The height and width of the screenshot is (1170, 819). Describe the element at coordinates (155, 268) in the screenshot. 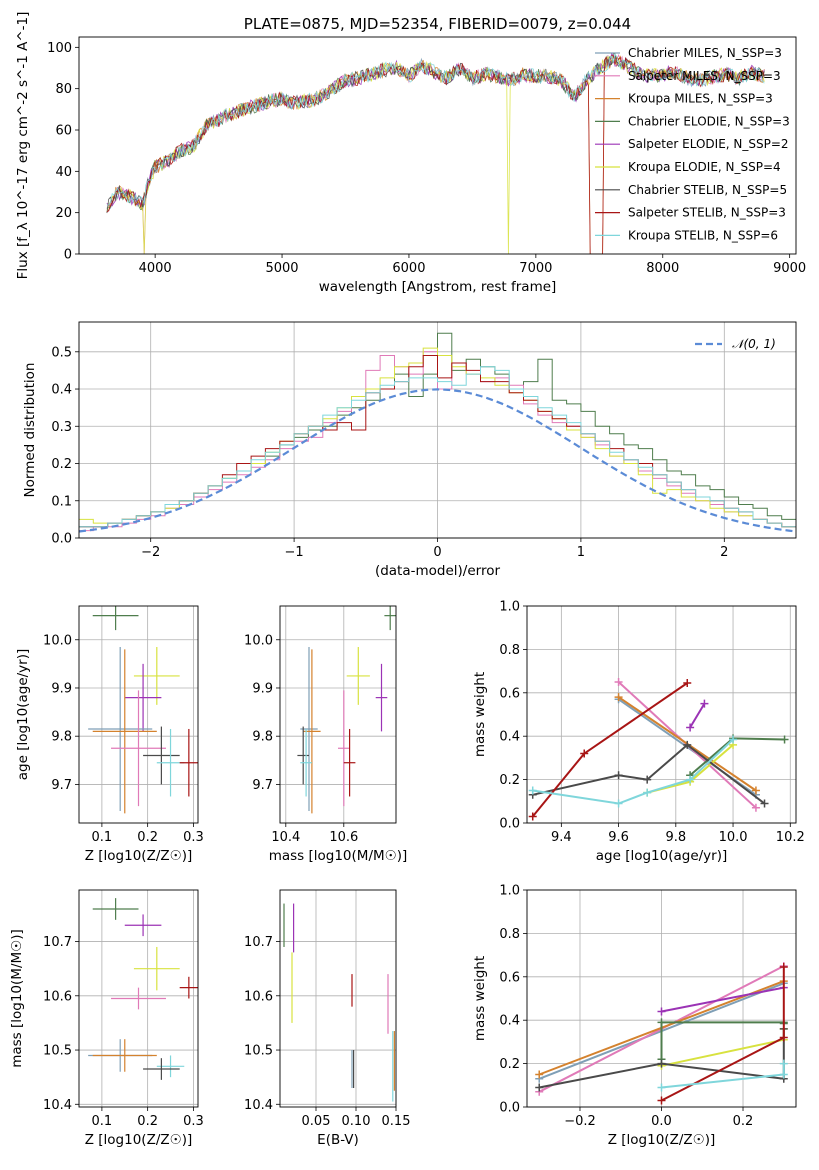

I see `x-tick-label: 4000` at that location.